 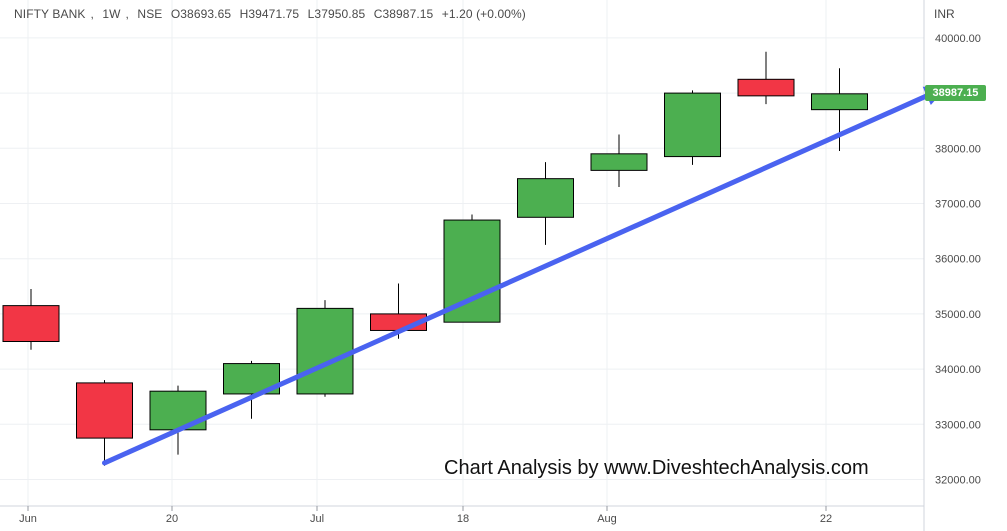 What do you see at coordinates (958, 205) in the screenshot?
I see `price-tick-label: 37000.00` at bounding box center [958, 205].